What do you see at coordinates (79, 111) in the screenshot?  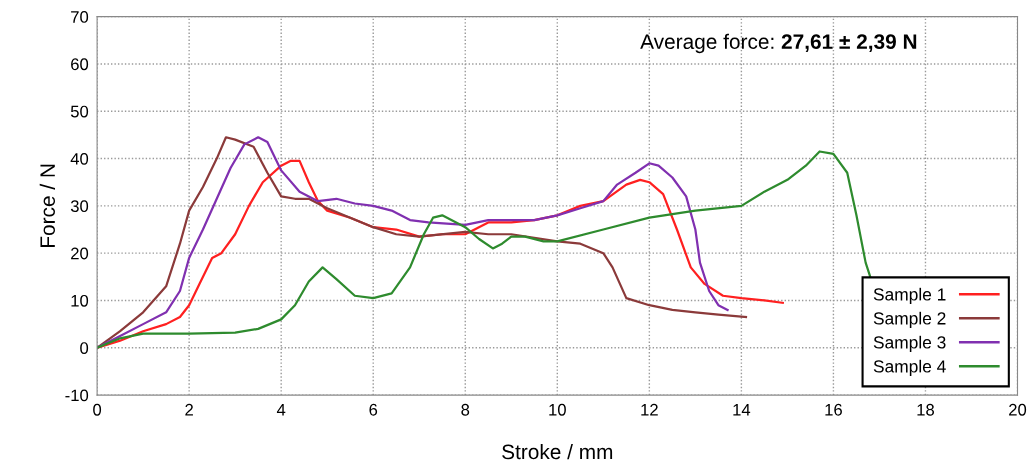 I see `y-tick-label: 50` at bounding box center [79, 111].